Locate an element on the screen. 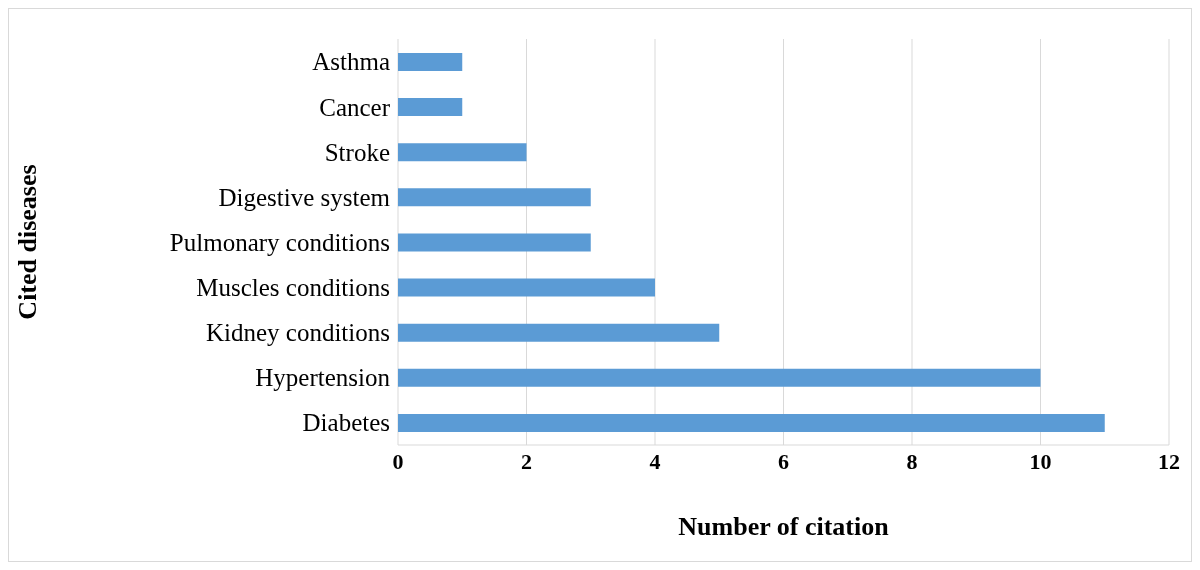  y-tick-label: Stroke is located at coordinates (357, 152).